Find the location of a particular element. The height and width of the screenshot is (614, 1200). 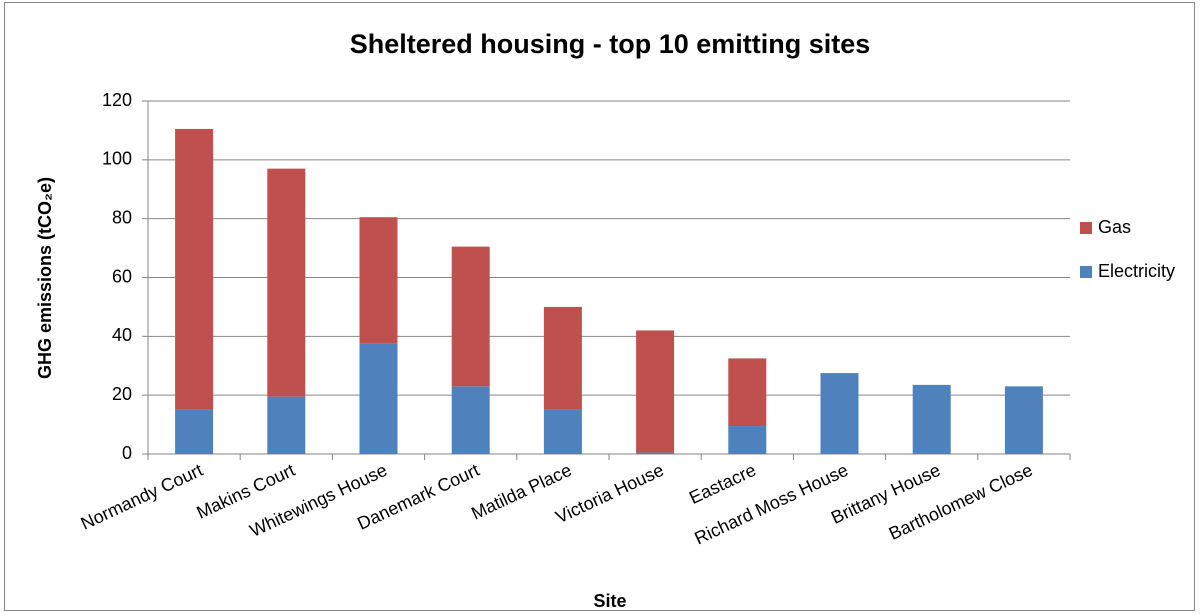

y-tick-label: 60 is located at coordinates (122, 276).